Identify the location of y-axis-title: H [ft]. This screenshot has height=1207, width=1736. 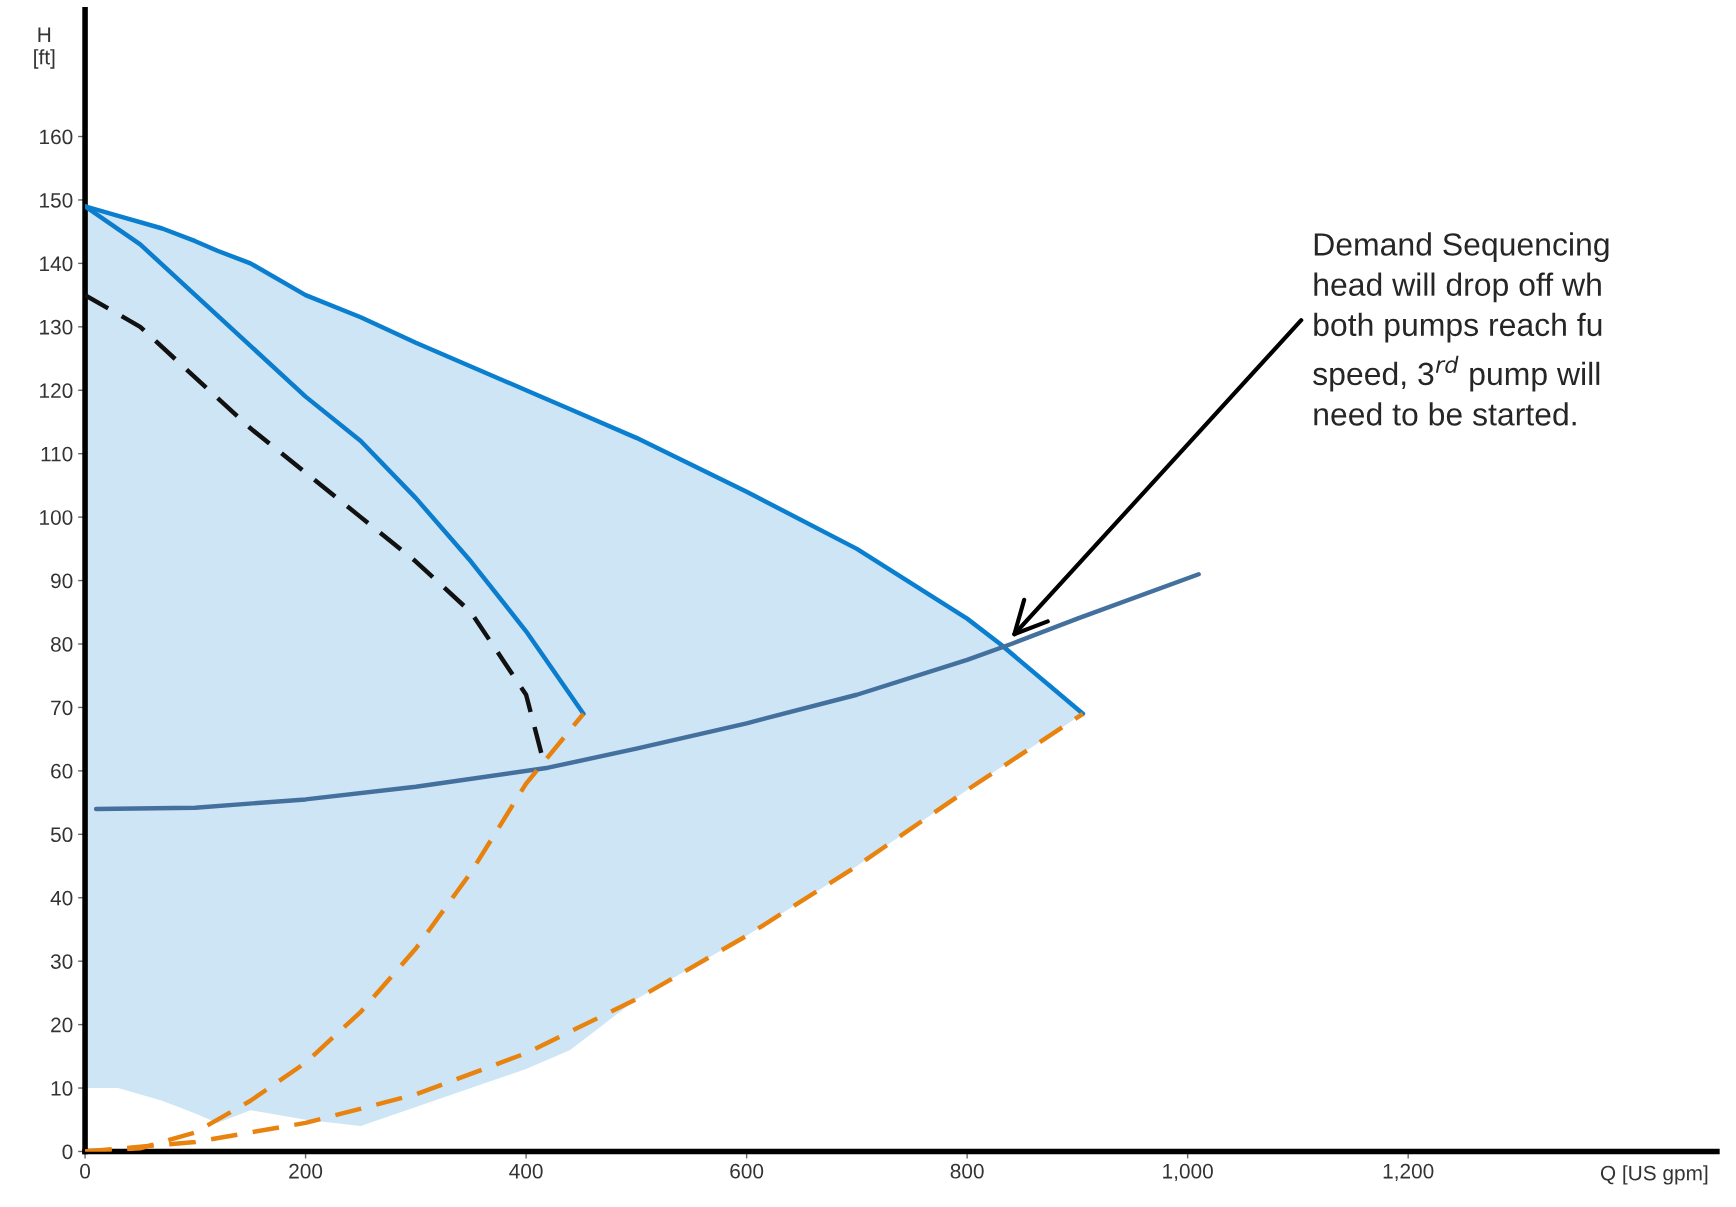
(44, 48).